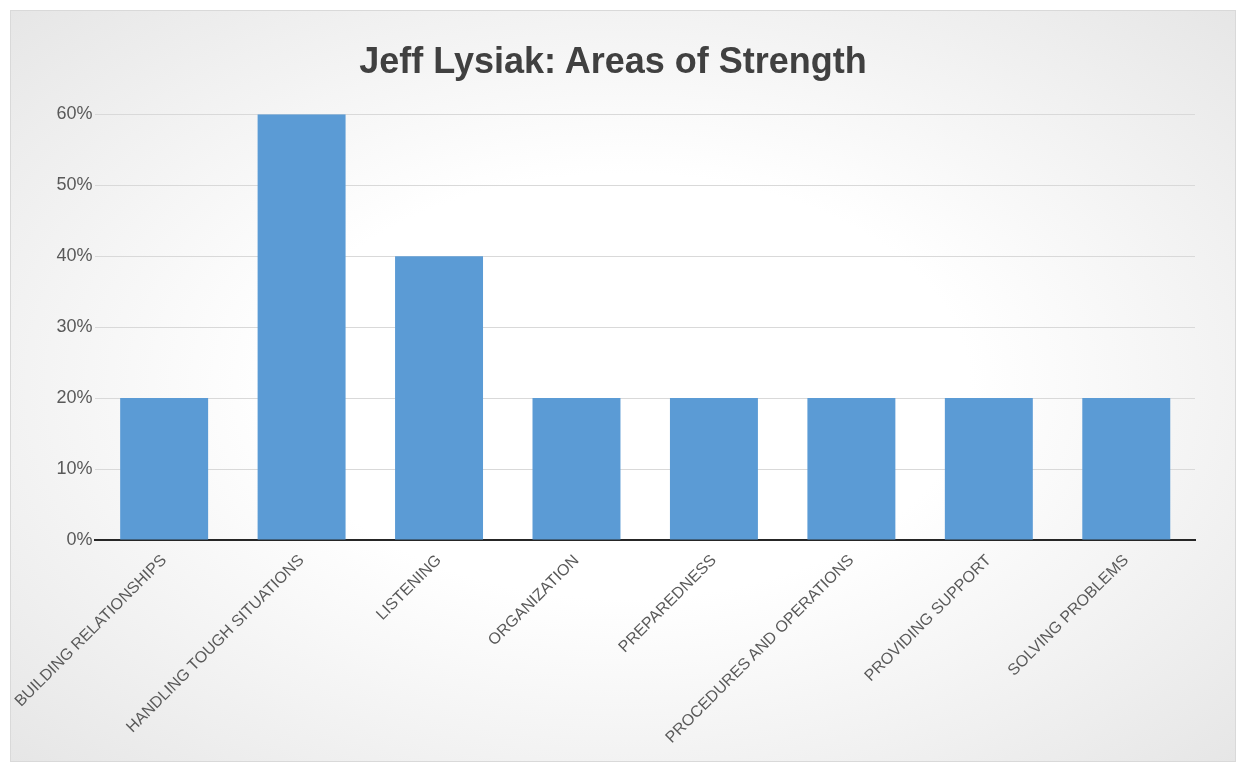  I want to click on y-tick-label: 50%, so click(74, 184).